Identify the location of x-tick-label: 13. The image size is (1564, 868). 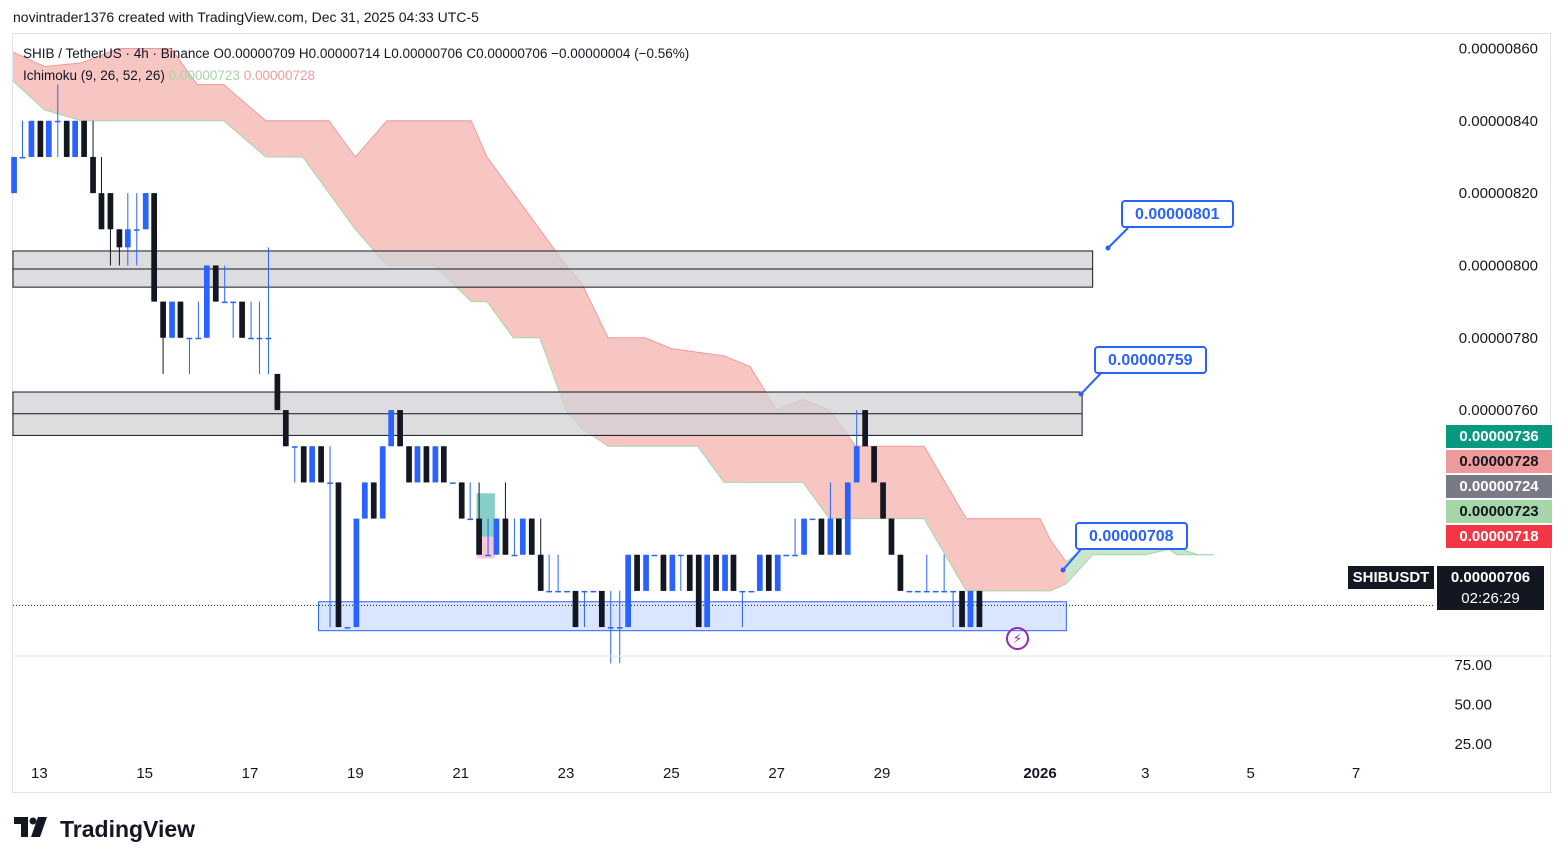
(39, 773).